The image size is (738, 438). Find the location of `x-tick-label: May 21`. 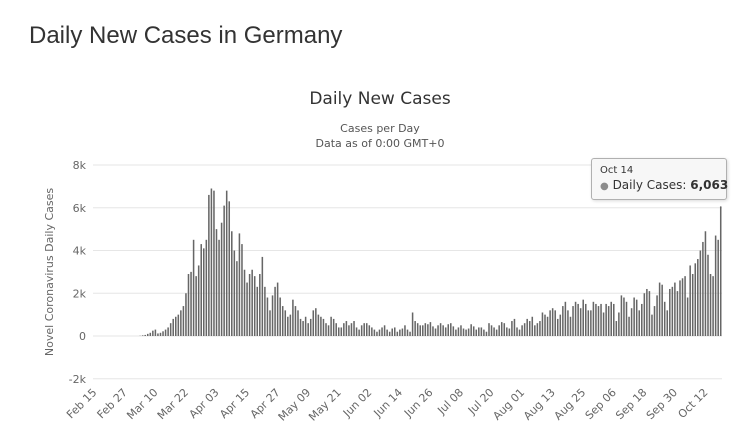

x-tick-label: May 21 is located at coordinates (325, 405).